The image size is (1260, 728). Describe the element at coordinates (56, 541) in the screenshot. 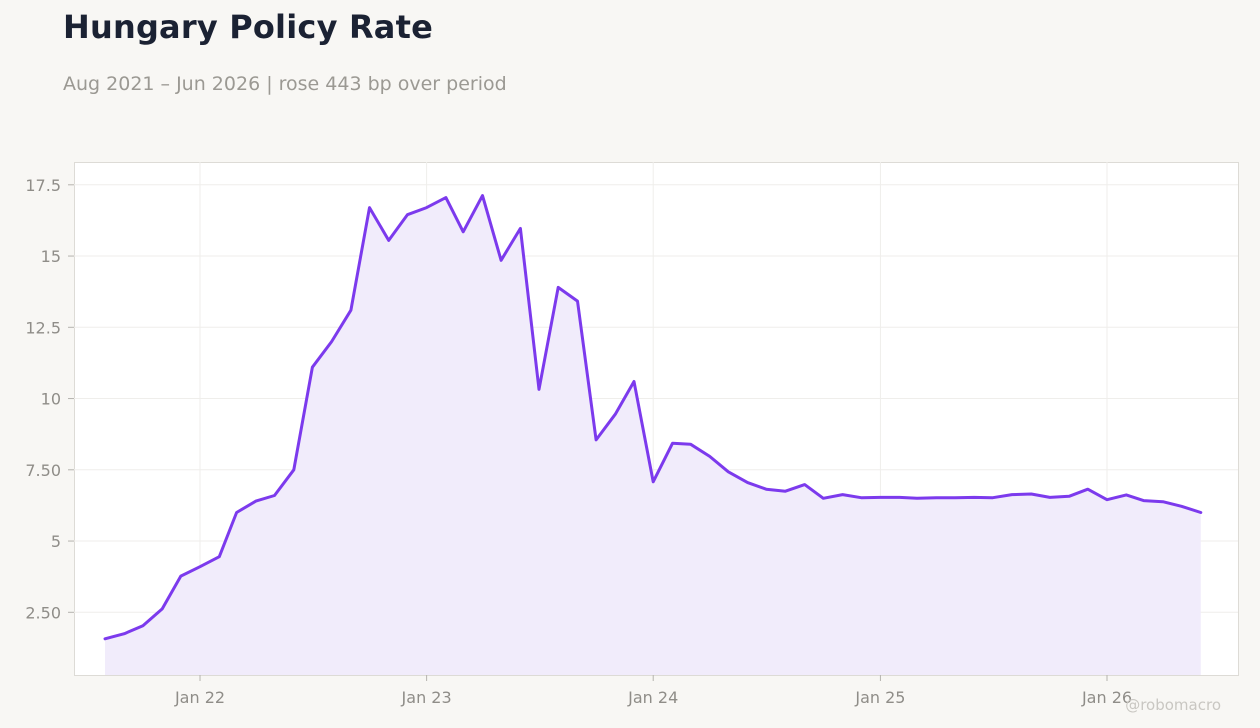

I see `y-tick-label: 5` at that location.